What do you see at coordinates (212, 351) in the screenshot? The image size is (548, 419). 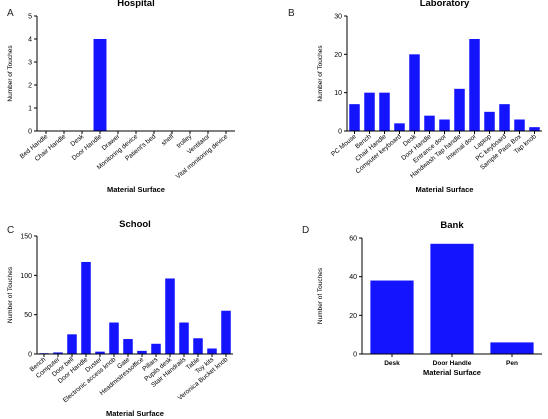 I see `bar-toy-kits` at bounding box center [212, 351].